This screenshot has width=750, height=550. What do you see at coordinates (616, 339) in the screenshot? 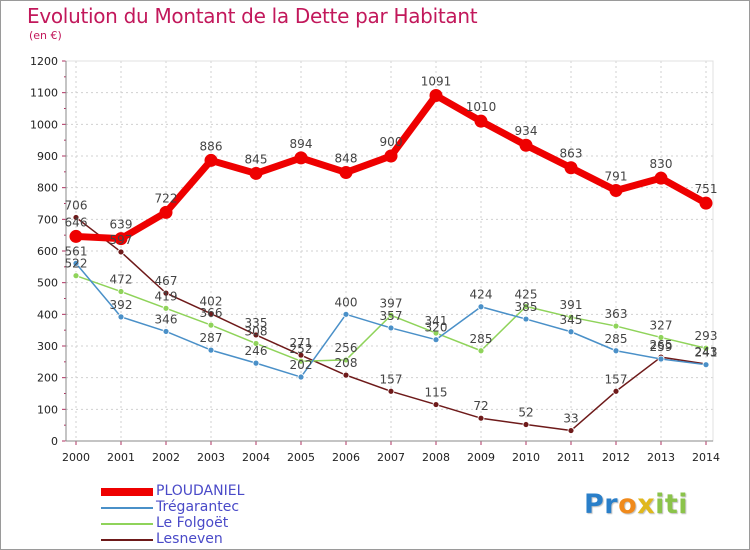
I see `data-label-tregarantec: 285` at bounding box center [616, 339].